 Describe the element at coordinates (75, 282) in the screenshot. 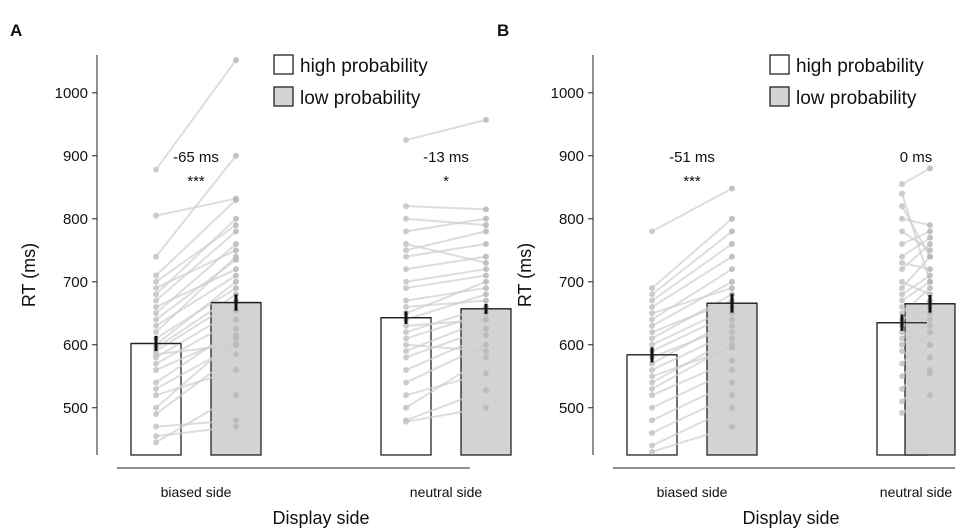

I see `y-tick-label: 700` at that location.